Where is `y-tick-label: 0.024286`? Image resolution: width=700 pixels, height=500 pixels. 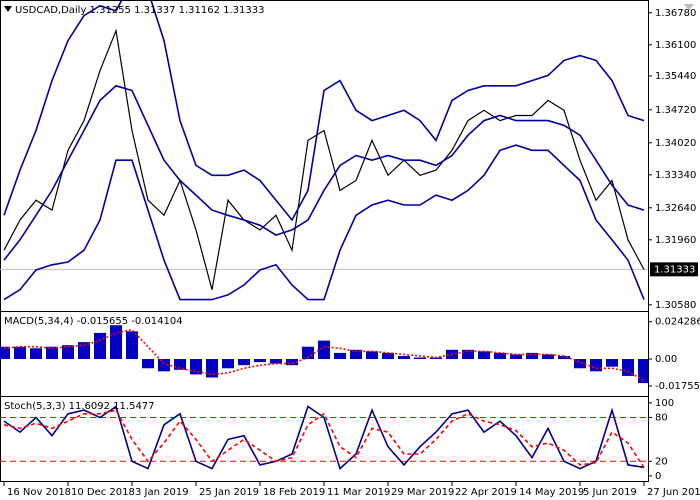
y-tick-label: 0.024286 is located at coordinates (677, 322).